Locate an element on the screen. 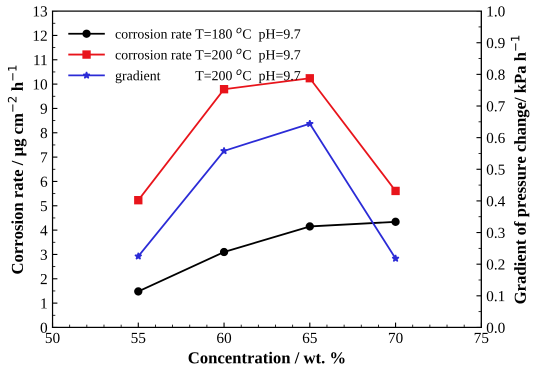 This screenshot has width=536, height=370. x-axis-title: Concentration / wt. % is located at coordinates (266, 358).